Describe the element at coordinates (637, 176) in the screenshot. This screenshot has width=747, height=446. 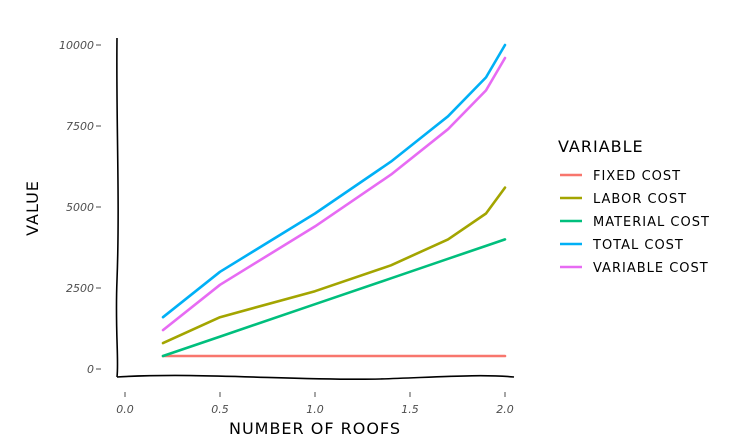
I see `legend-label-fixed-cost: FIXED COST` at that location.